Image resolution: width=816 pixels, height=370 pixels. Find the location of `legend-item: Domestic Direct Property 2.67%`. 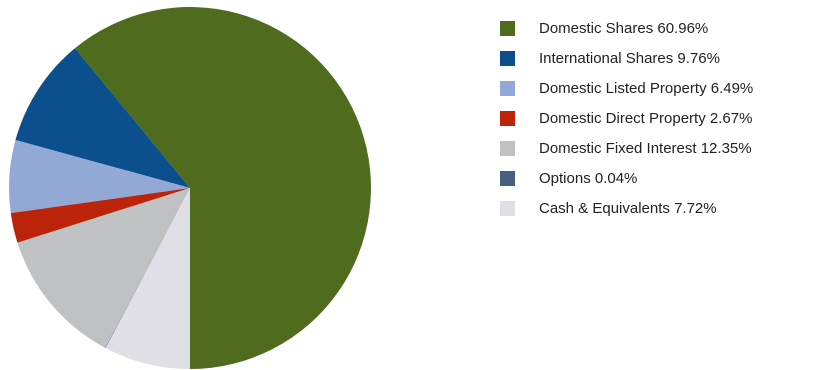

legend-item: Domestic Direct Property 2.67% is located at coordinates (626, 118).